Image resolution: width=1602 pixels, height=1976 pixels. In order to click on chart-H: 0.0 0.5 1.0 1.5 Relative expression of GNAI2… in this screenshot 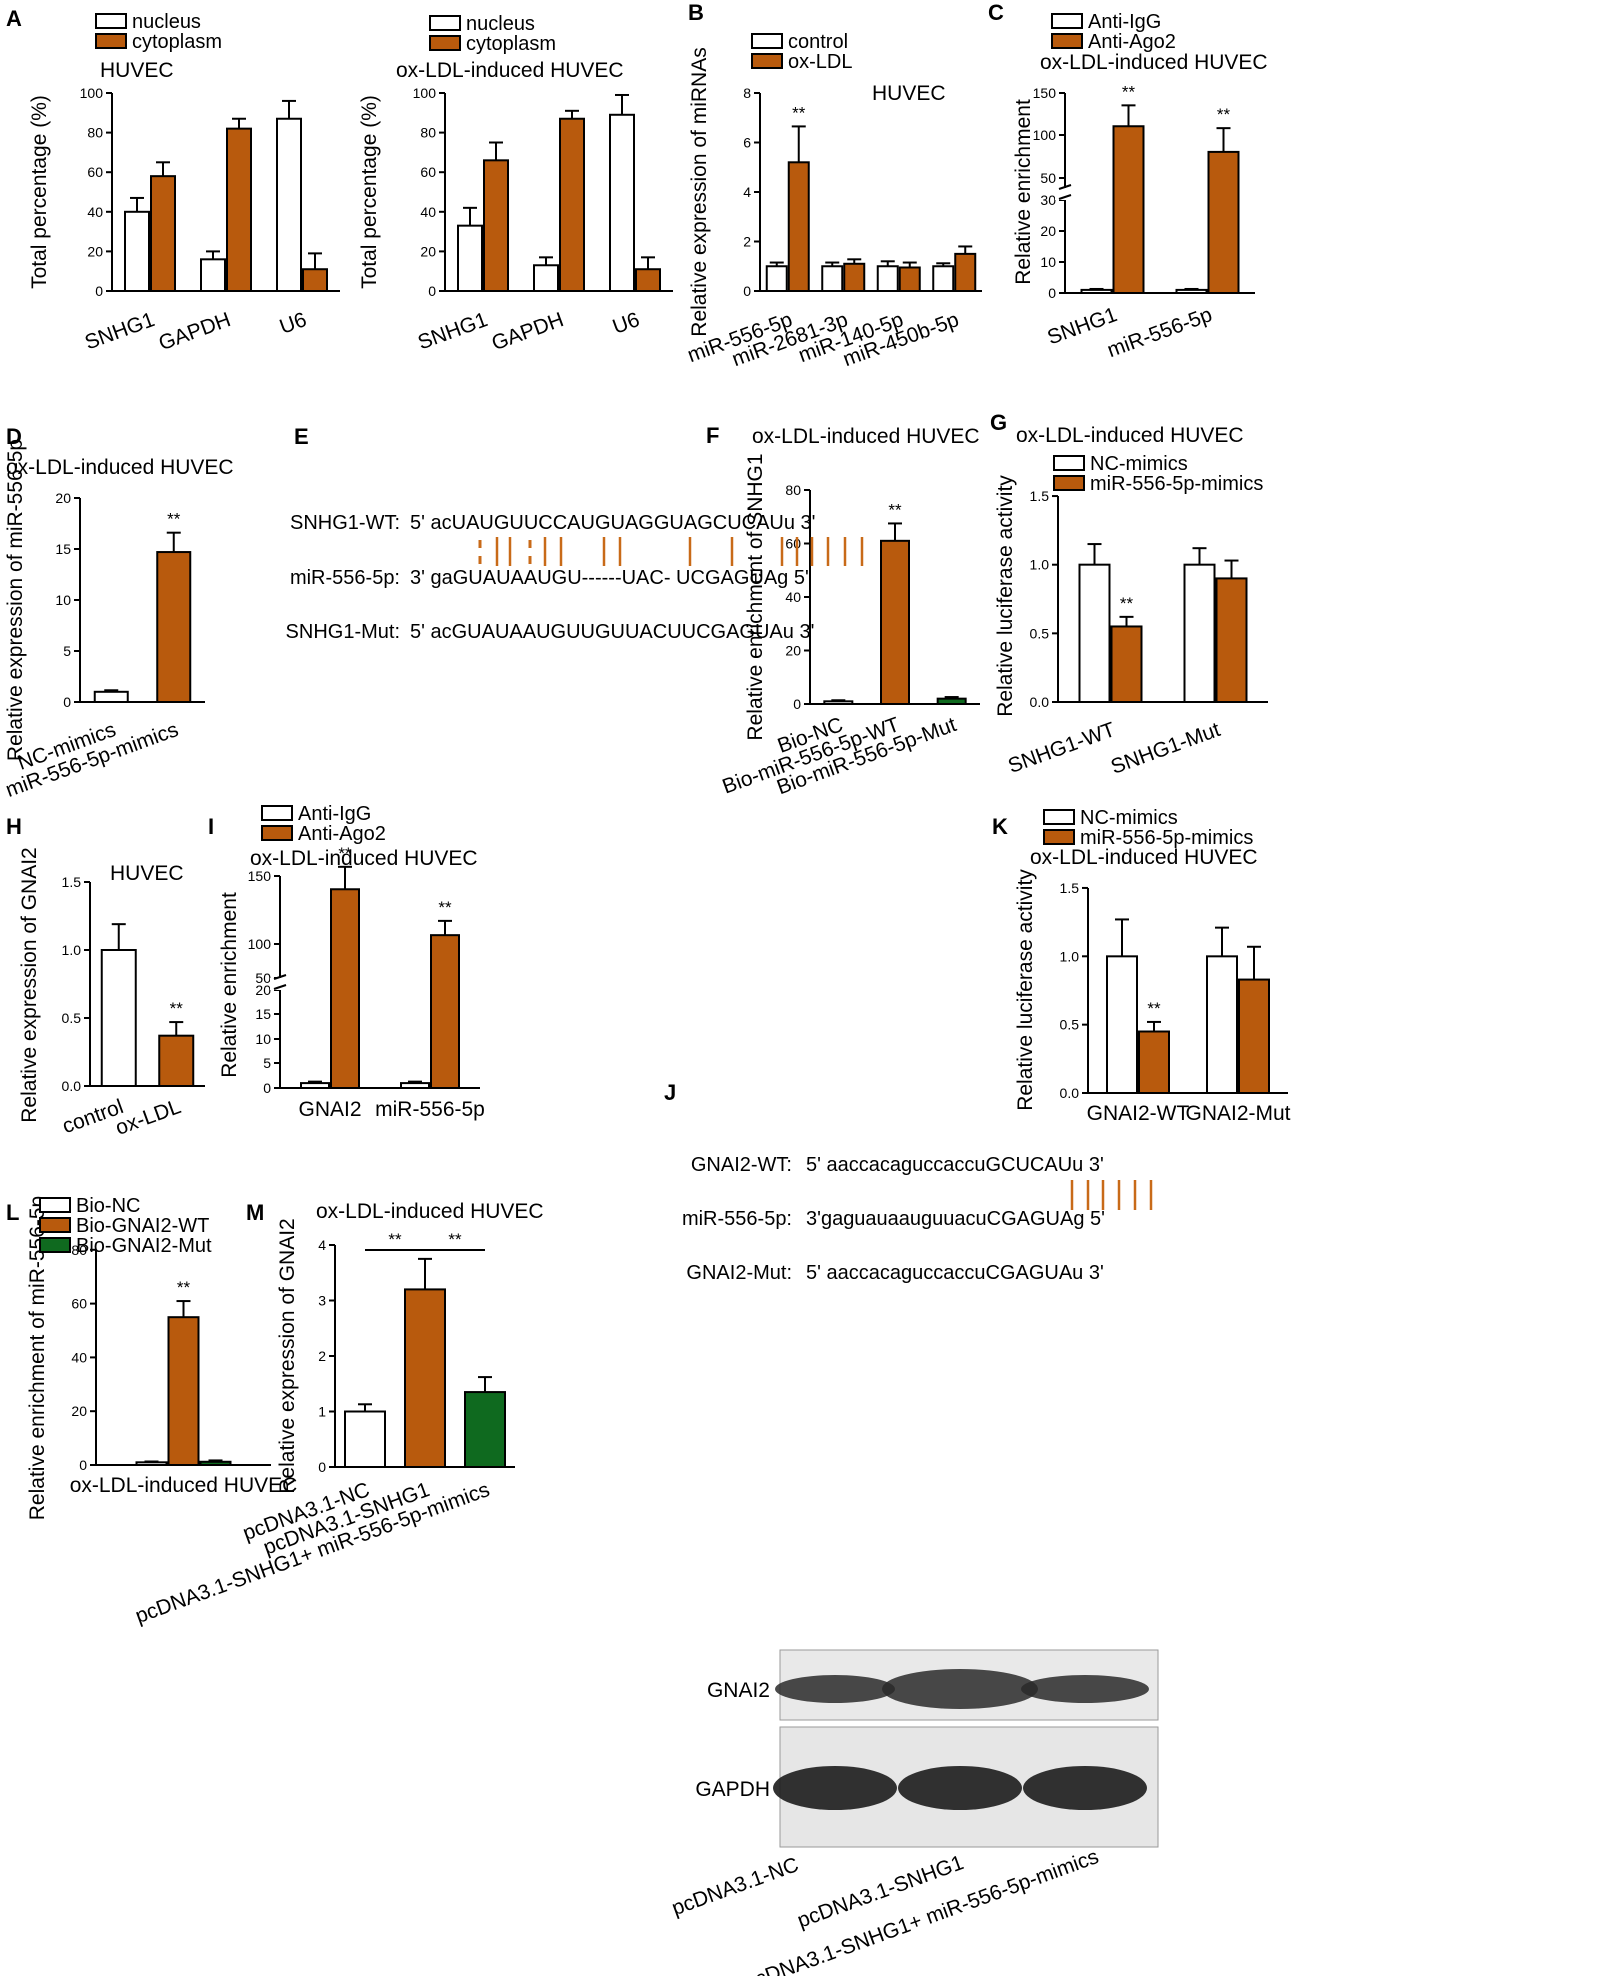, I will do `click(105, 977)`.